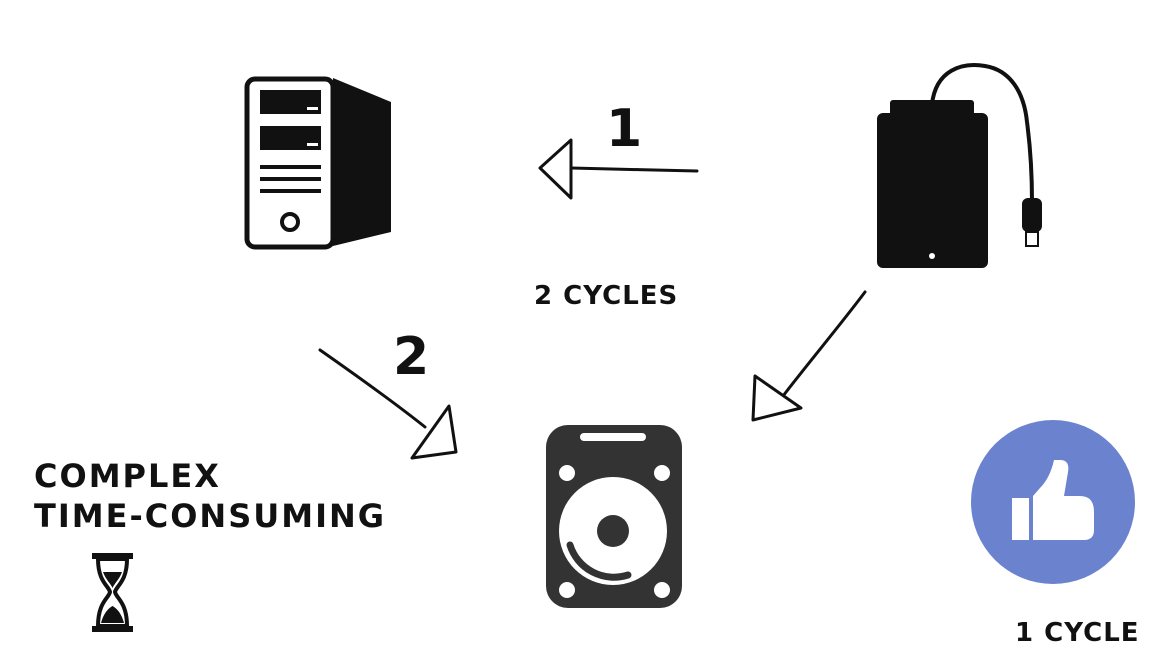 This screenshot has height=671, width=1165. What do you see at coordinates (1077, 633) in the screenshot?
I see `one-cycle-label: 1 CYCLE` at bounding box center [1077, 633].